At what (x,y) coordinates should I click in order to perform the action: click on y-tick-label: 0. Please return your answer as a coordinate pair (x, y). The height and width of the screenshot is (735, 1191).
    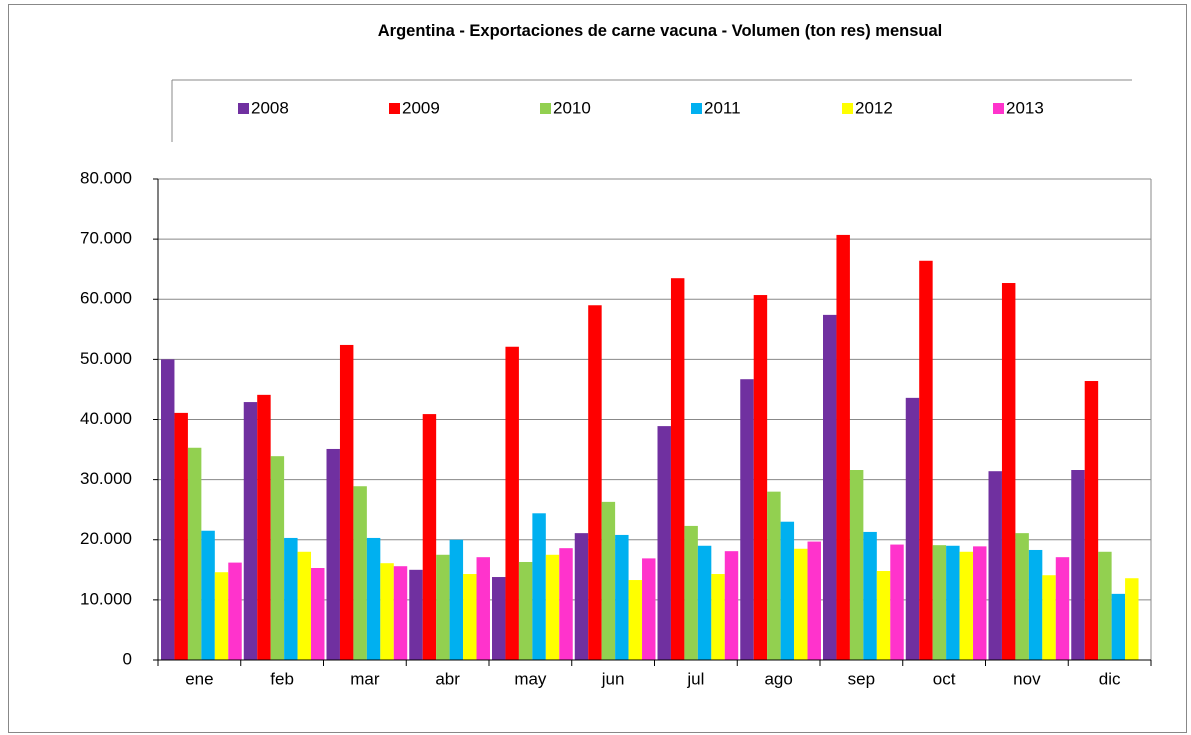
    Looking at the image, I should click on (127, 658).